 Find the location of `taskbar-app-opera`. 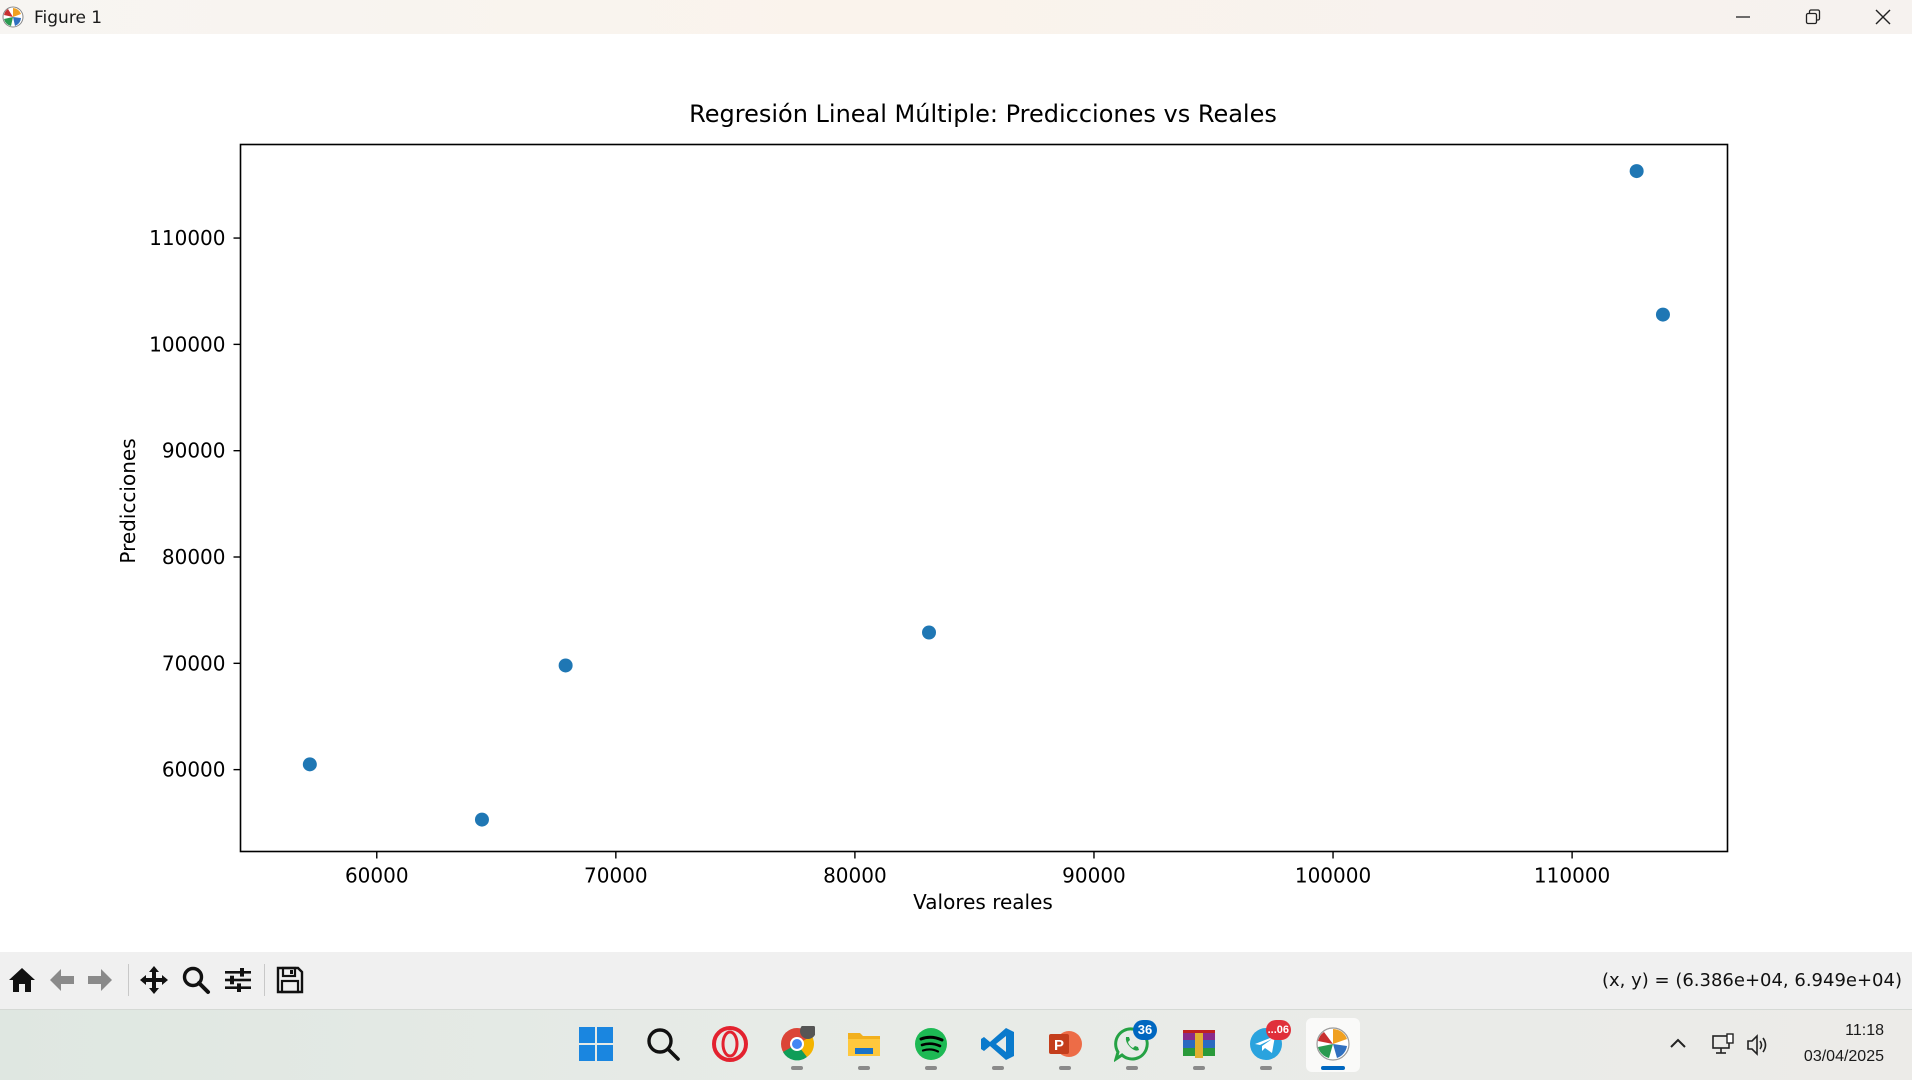

taskbar-app-opera is located at coordinates (730, 1045).